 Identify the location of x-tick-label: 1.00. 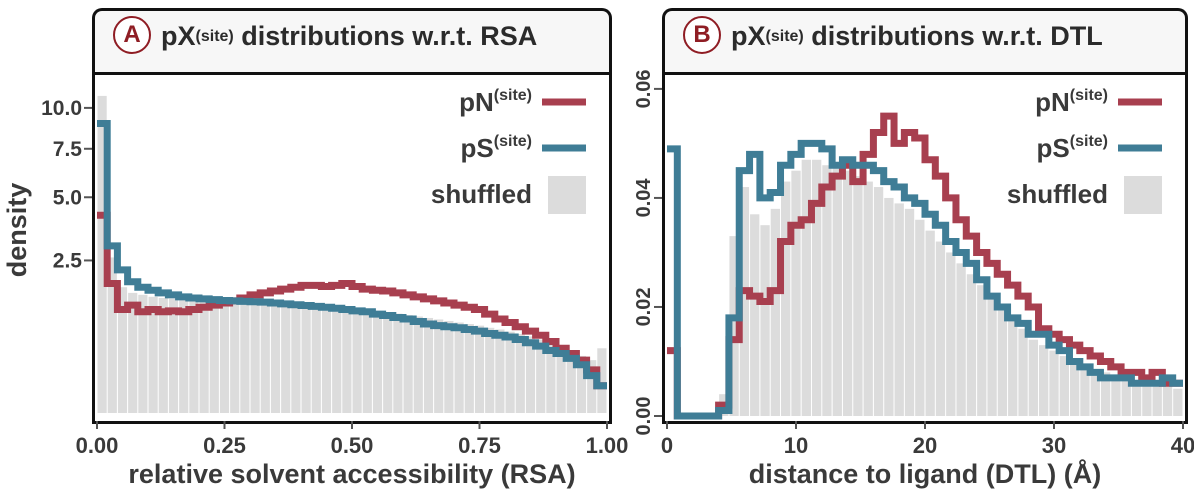
(607, 445).